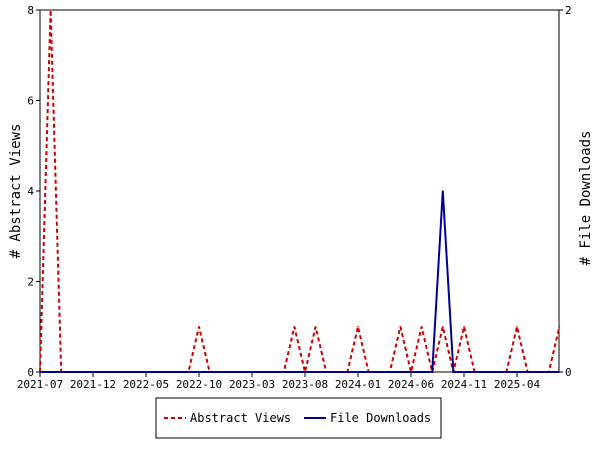  I want to click on legend: Abstract Views File Downloads, so click(298, 418).